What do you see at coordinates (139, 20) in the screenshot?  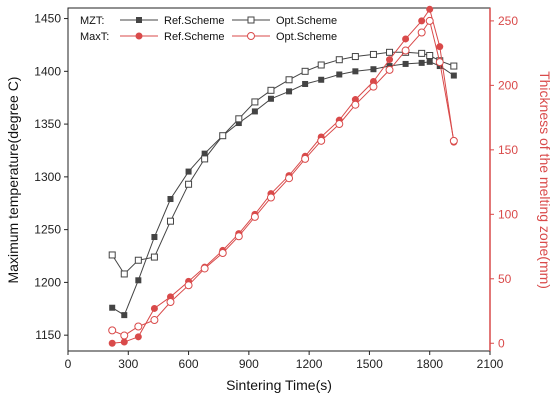 I see `legend-marker-mzt-ref` at bounding box center [139, 20].